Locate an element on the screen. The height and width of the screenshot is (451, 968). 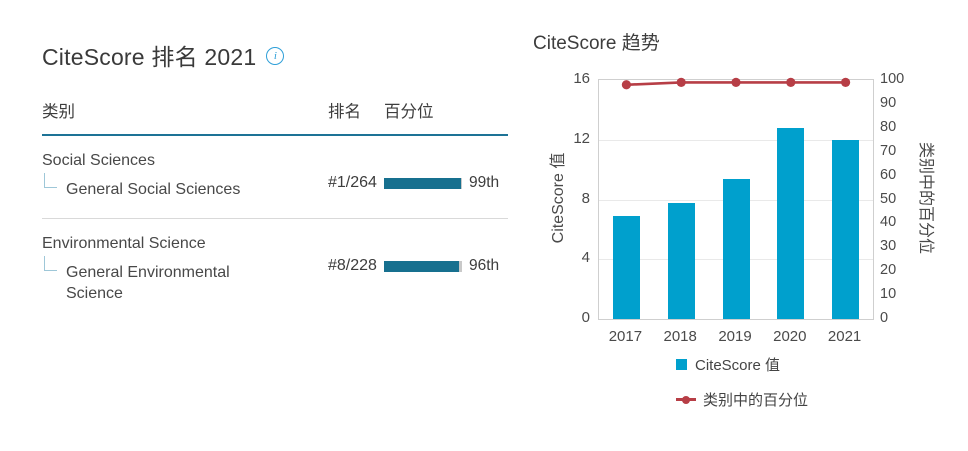
bar-2018 is located at coordinates (681, 260).